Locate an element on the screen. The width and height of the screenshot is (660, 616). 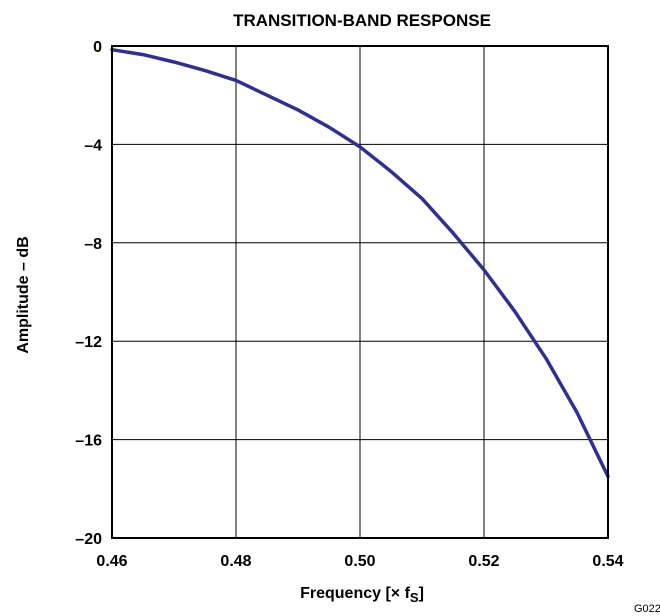
y-tick-labels: 0 –4 –8 –12 –16 –20 is located at coordinates (88, 293).